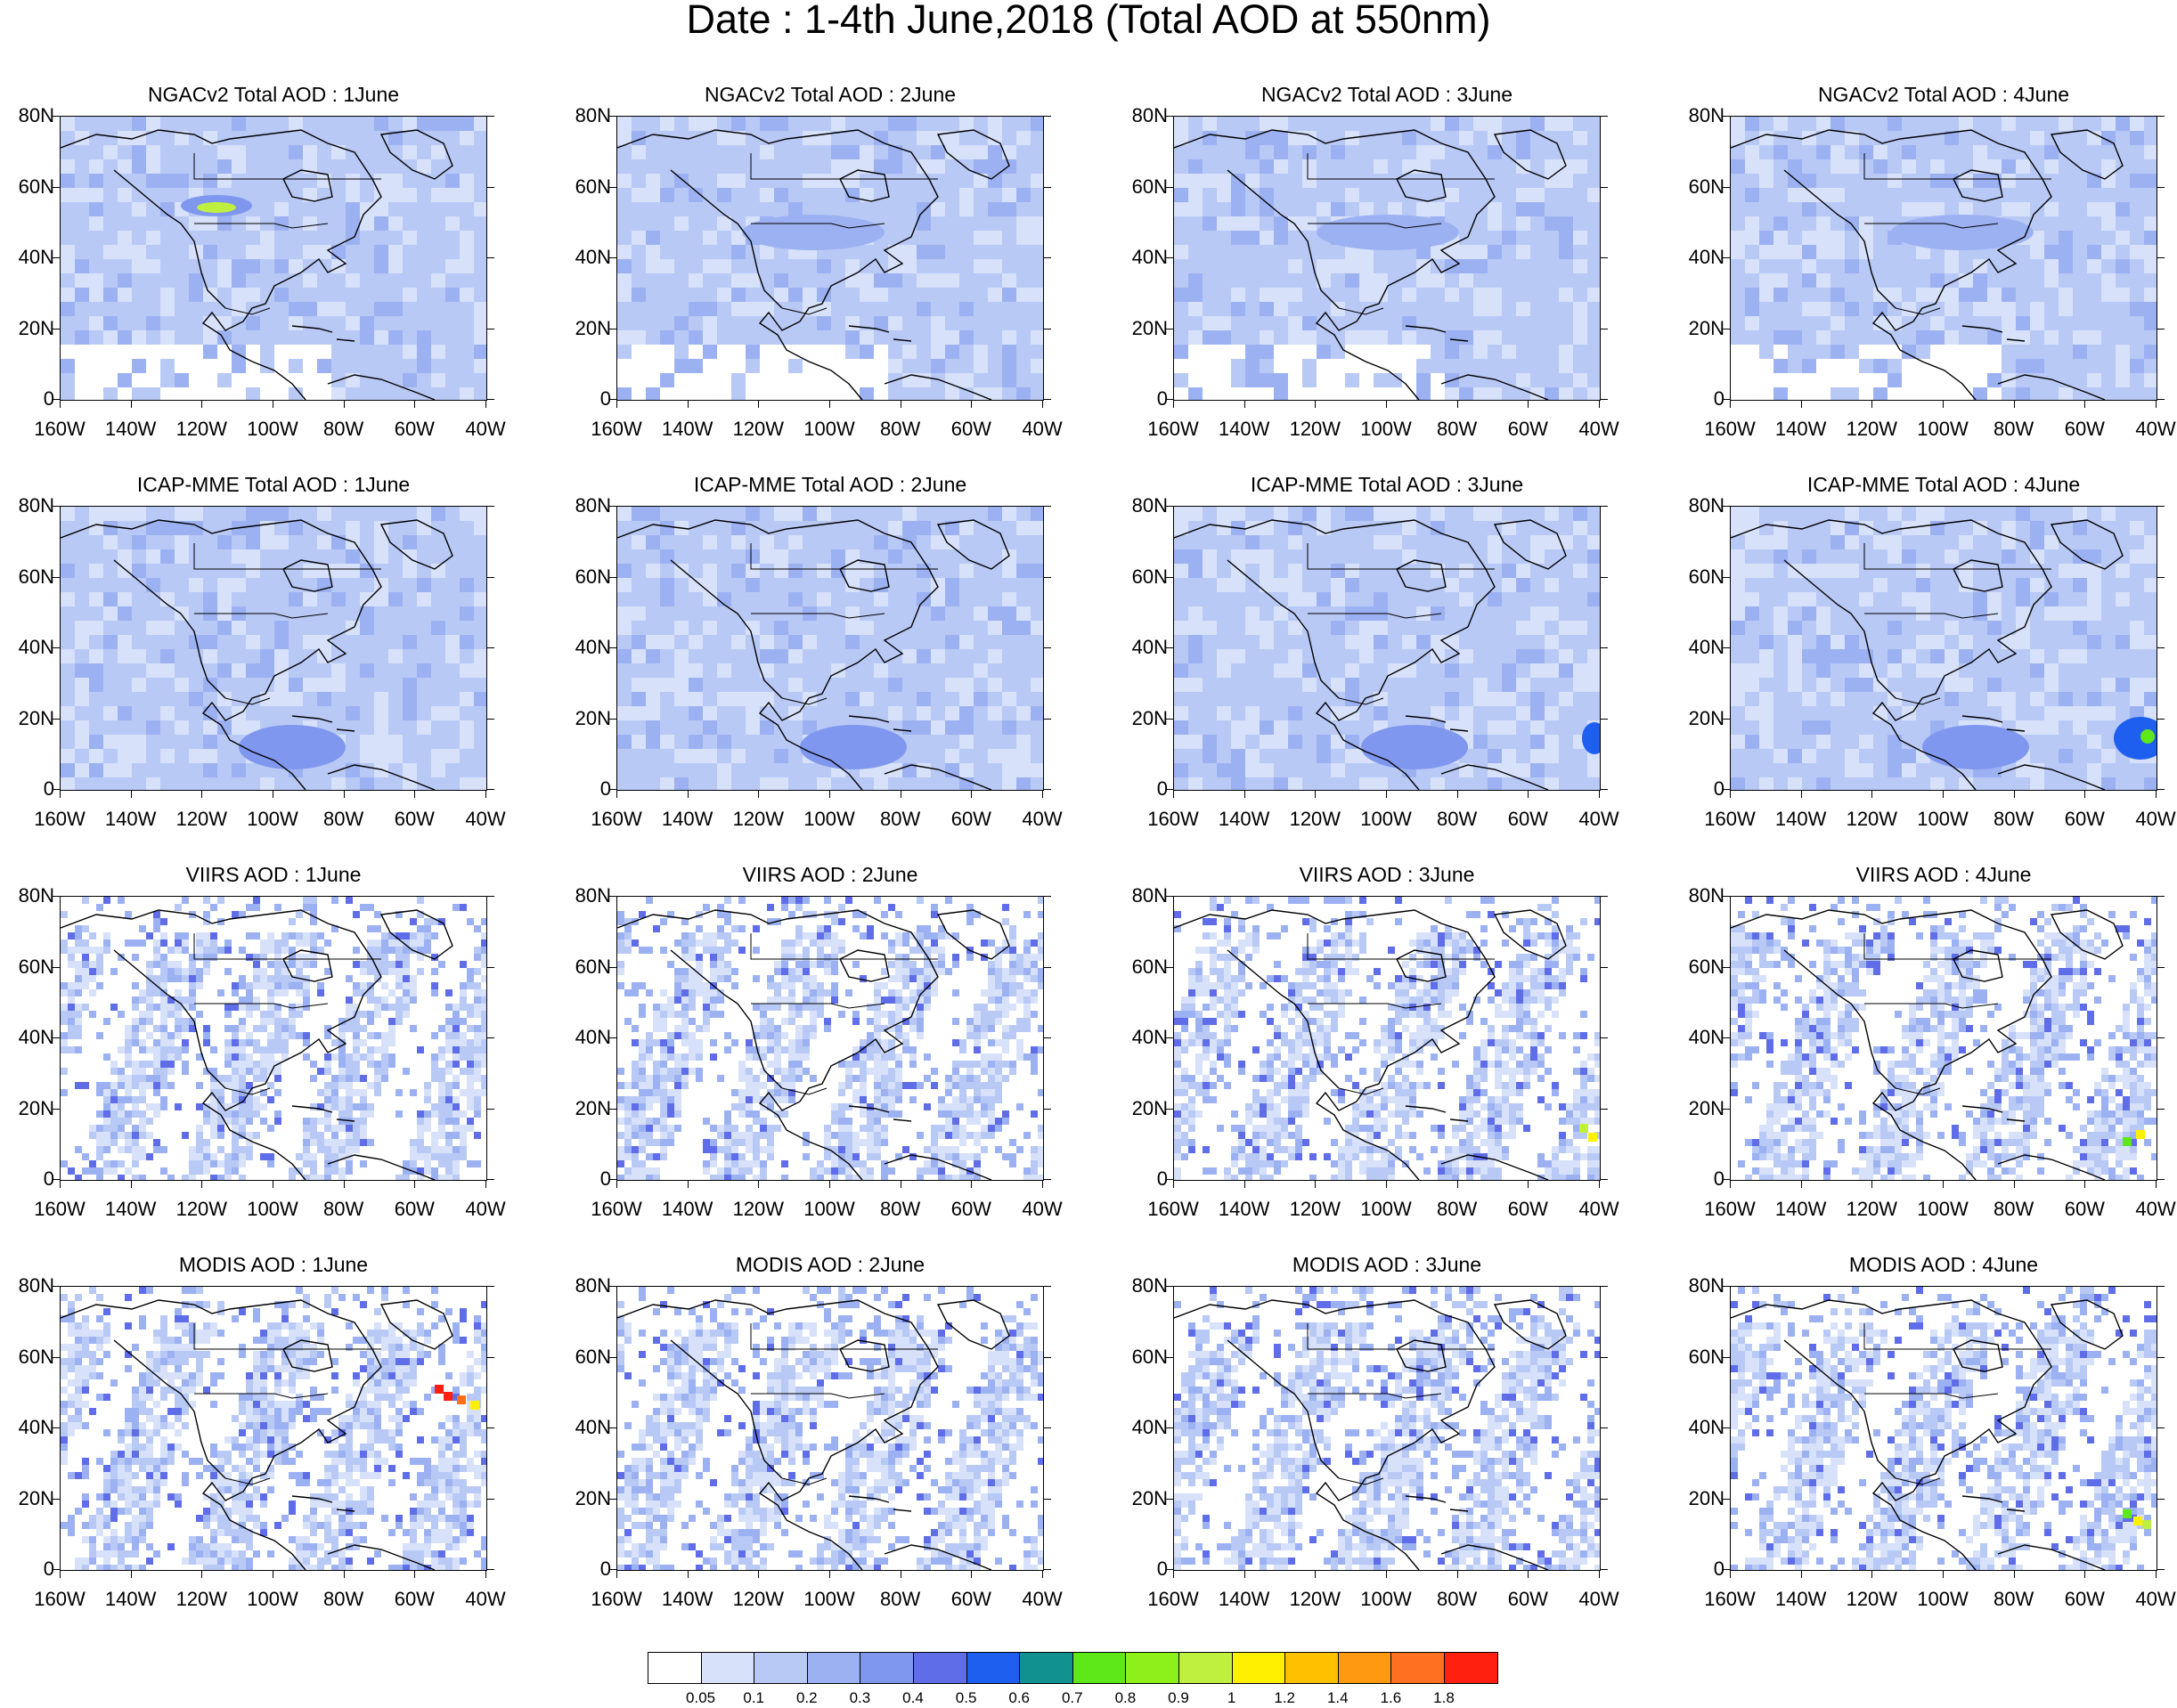 The image size is (2177, 1708). I want to click on coastline, so click(312, 329).